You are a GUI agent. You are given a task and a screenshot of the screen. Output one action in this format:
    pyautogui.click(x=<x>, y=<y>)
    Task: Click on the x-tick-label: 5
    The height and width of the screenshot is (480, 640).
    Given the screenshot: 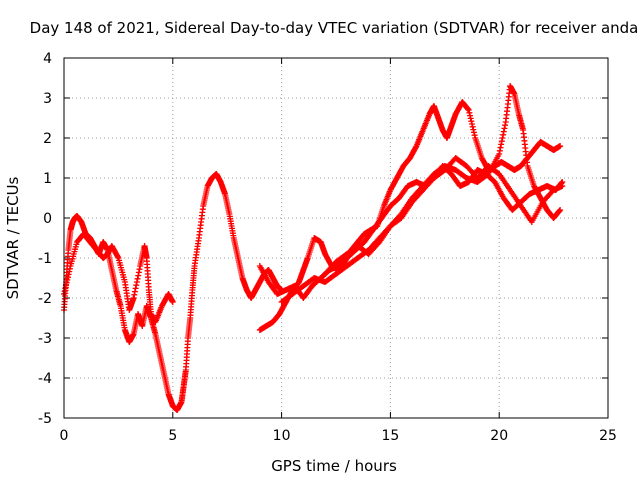 What is the action you would take?
    pyautogui.click(x=172, y=436)
    